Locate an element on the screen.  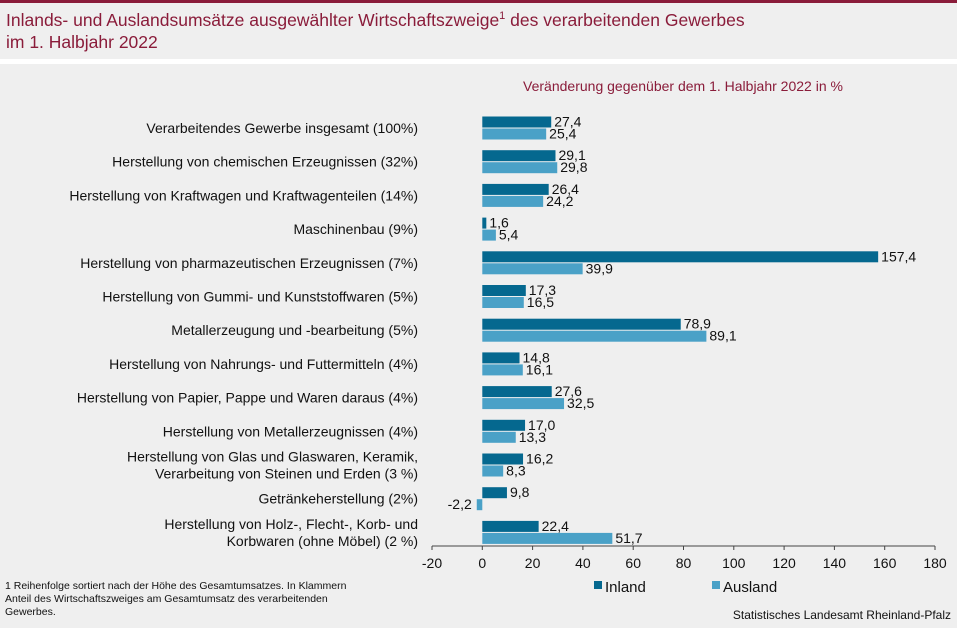
category-label-12-line1: Korbwaren (ohne Möbel) (2 %) is located at coordinates (322, 541).